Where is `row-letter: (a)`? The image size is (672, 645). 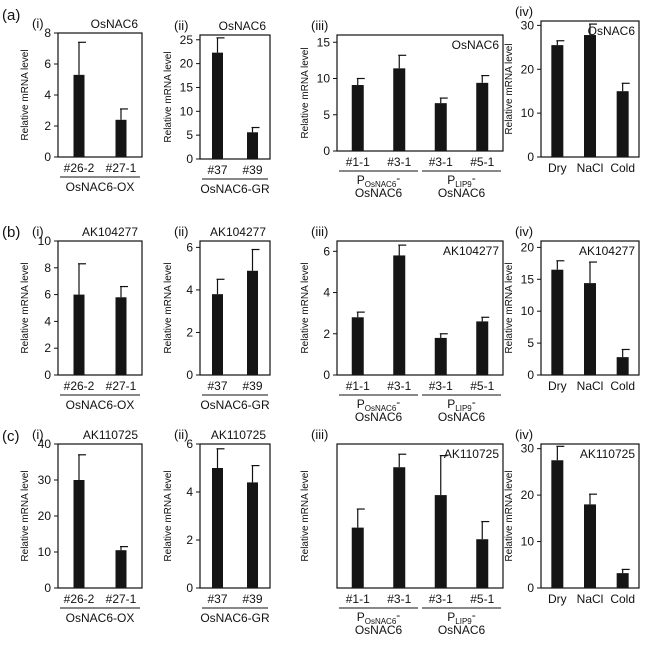 row-letter: (a) is located at coordinates (11, 15).